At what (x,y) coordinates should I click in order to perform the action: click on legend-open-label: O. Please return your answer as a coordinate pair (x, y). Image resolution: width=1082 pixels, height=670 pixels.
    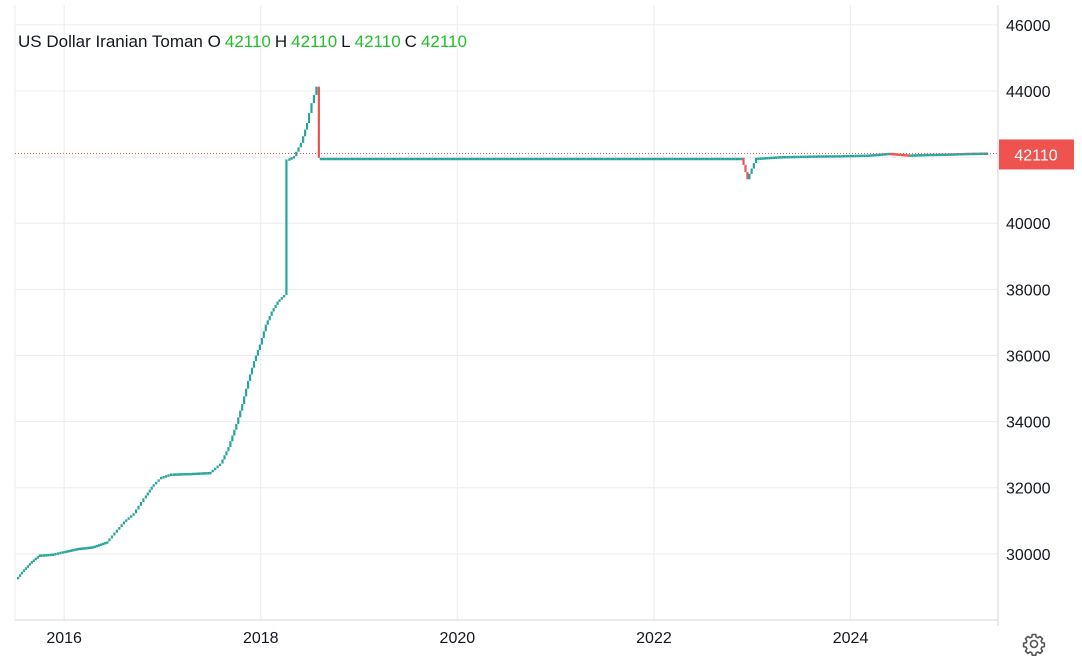
    Looking at the image, I should click on (214, 41).